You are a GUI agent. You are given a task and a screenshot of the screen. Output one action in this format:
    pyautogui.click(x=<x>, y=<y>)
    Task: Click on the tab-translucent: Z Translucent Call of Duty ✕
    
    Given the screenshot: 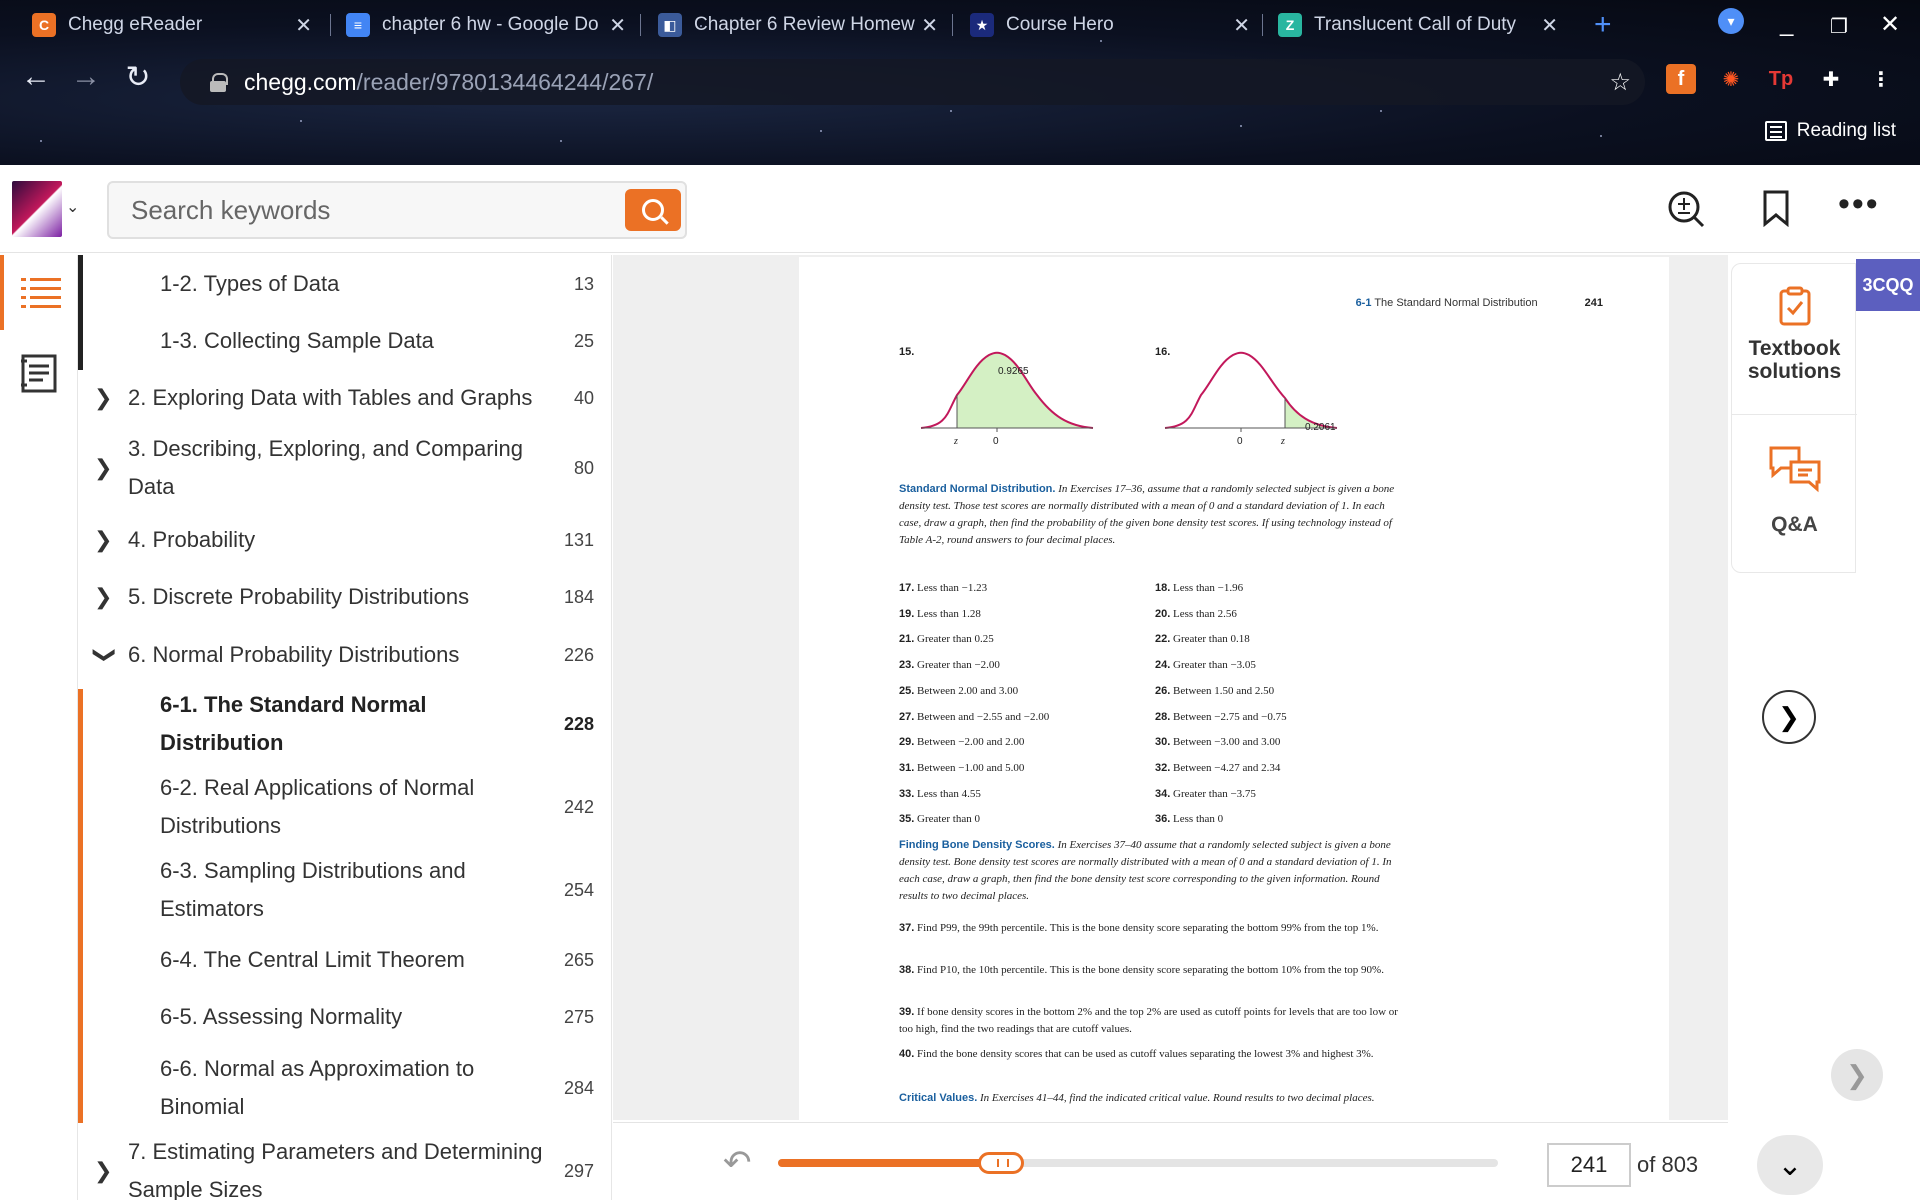 What is the action you would take?
    pyautogui.click(x=1418, y=25)
    